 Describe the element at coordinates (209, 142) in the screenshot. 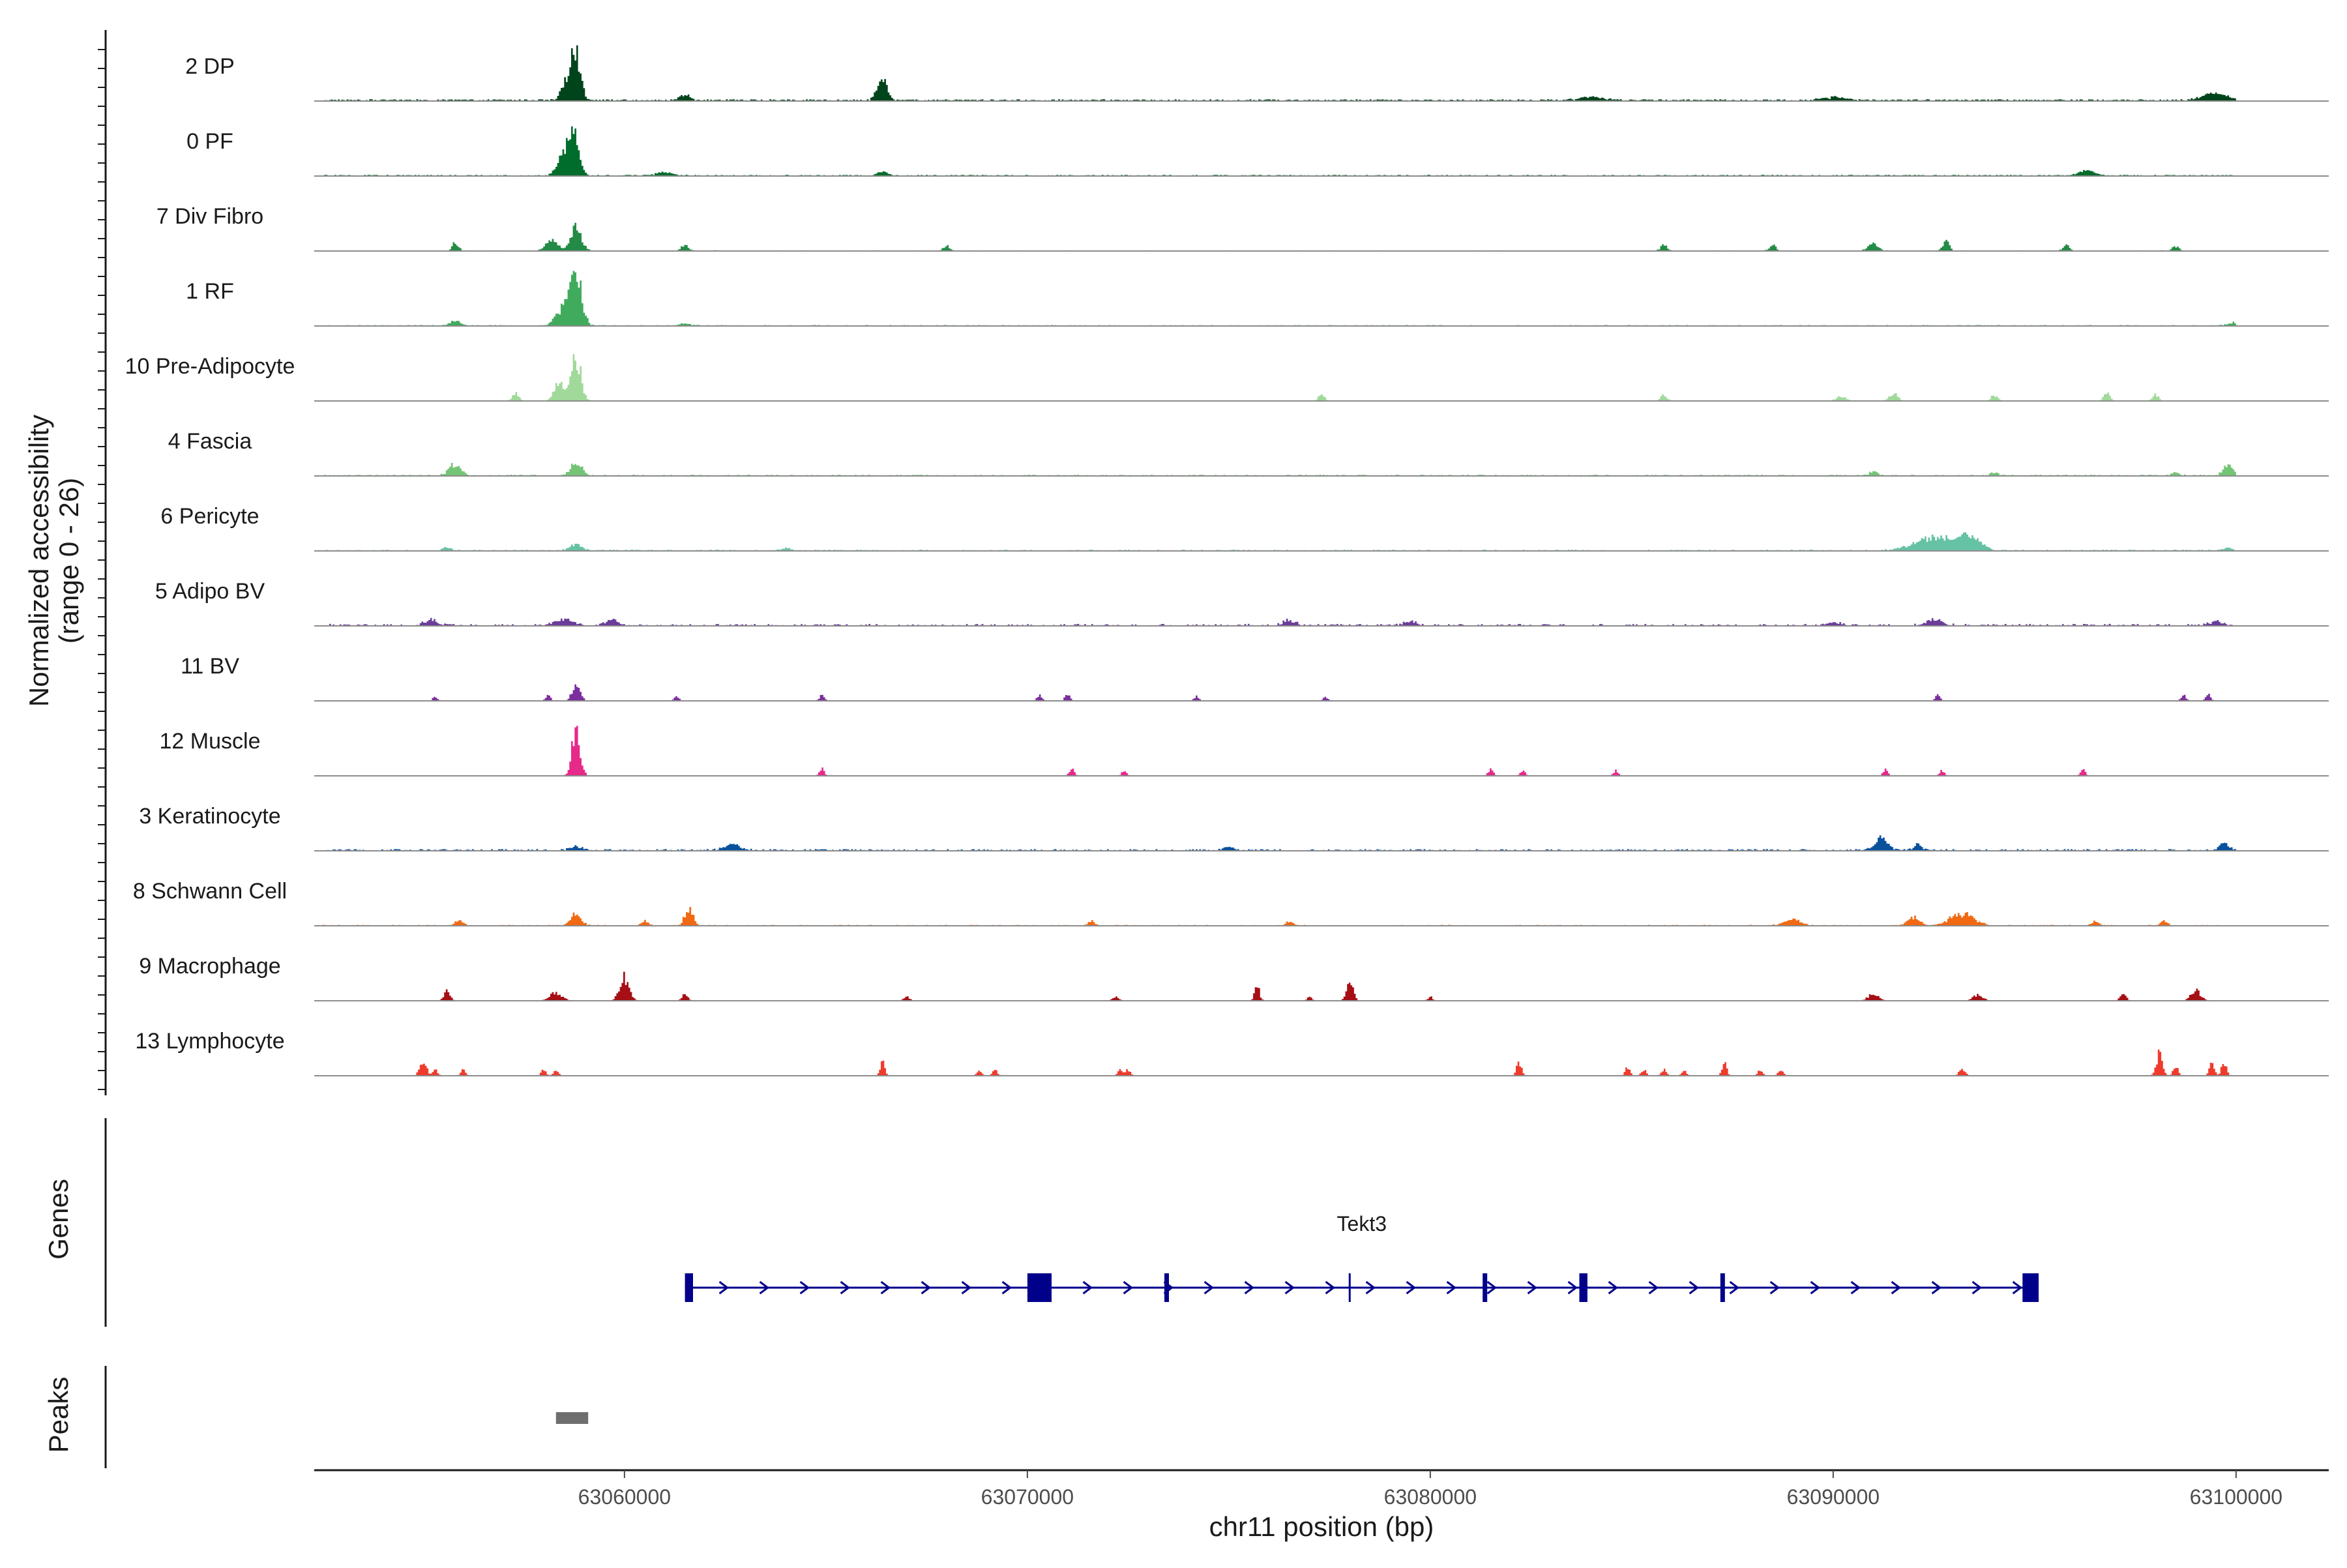

I see `track-label: 0 PF` at that location.